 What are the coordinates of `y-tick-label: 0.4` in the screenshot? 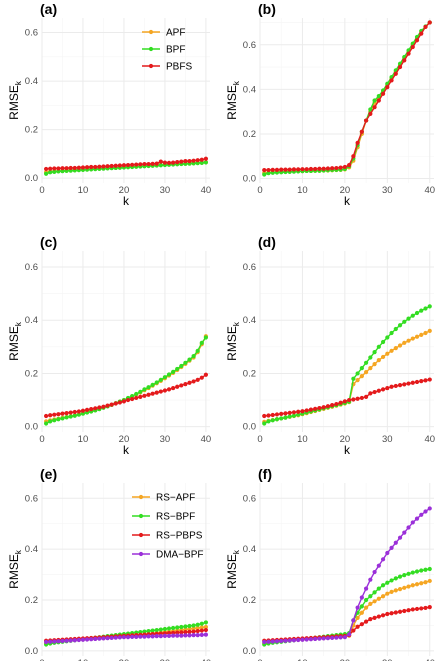 It's located at (31, 320).